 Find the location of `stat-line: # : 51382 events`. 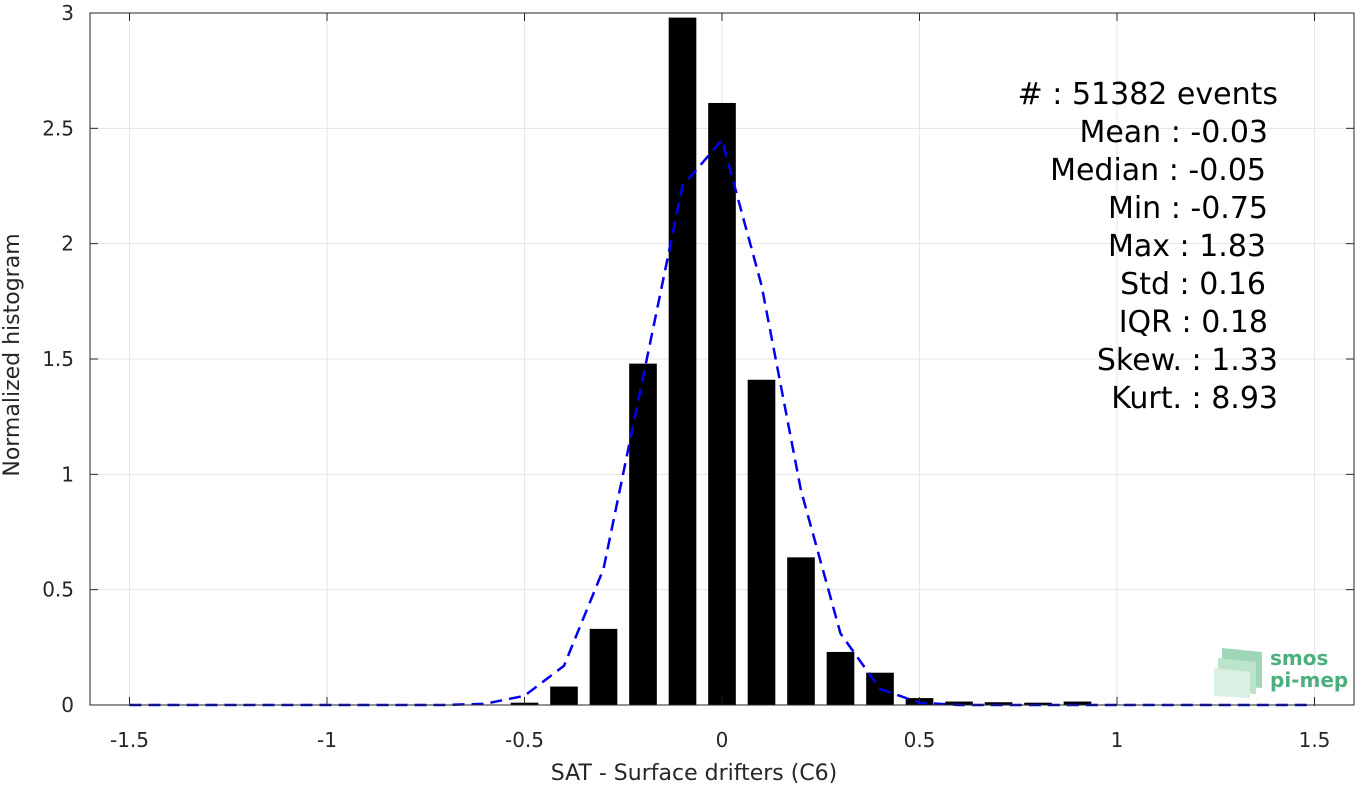

stat-line: # : 51382 events is located at coordinates (1148, 94).